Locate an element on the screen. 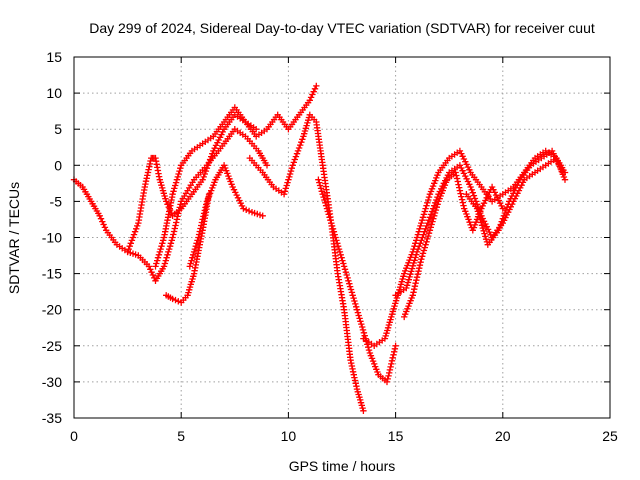 This screenshot has height=480, width=640. y-tick-label: -35 is located at coordinates (52, 418).